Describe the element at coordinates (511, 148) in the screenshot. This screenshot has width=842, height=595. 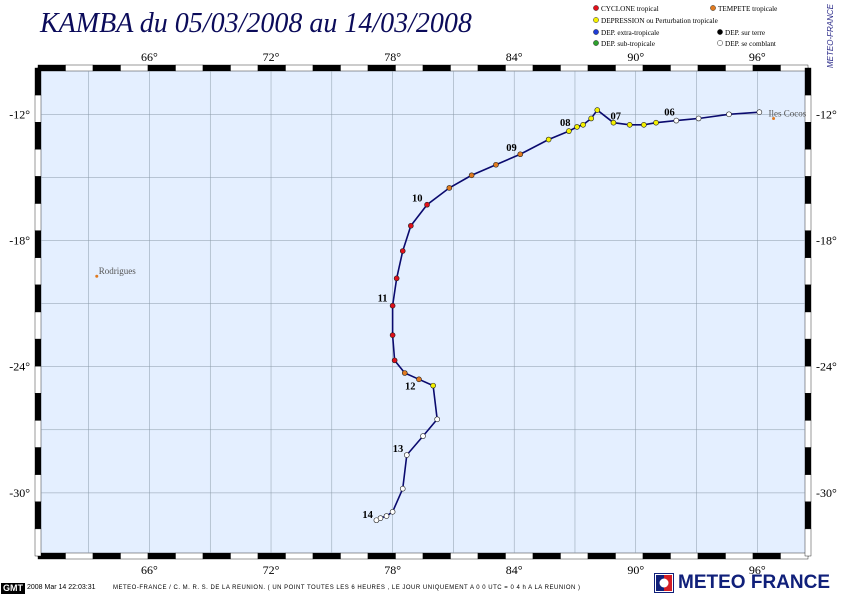
I see `day-label: 09` at that location.